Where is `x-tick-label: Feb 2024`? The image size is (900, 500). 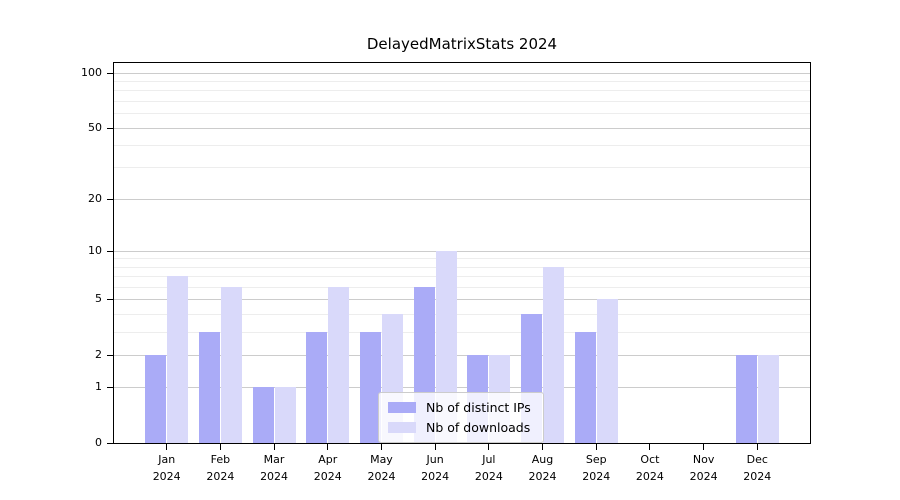 x-tick-label: Feb 2024 is located at coordinates (220, 468).